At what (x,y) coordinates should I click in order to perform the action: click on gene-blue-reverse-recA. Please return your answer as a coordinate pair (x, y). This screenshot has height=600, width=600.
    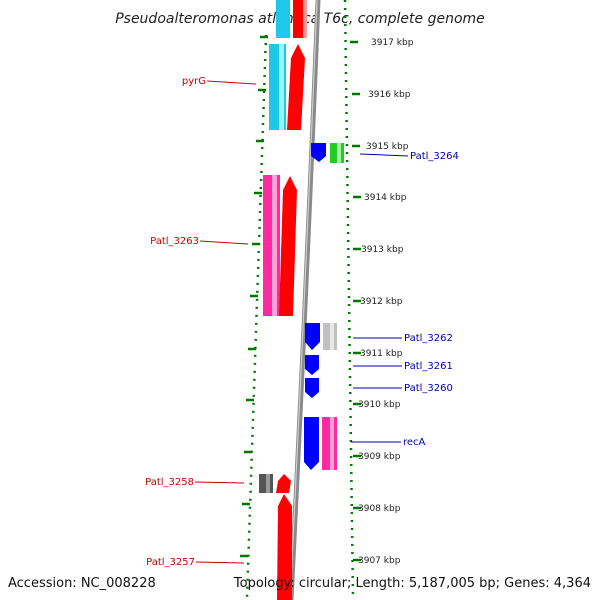
    Looking at the image, I should click on (311, 443).